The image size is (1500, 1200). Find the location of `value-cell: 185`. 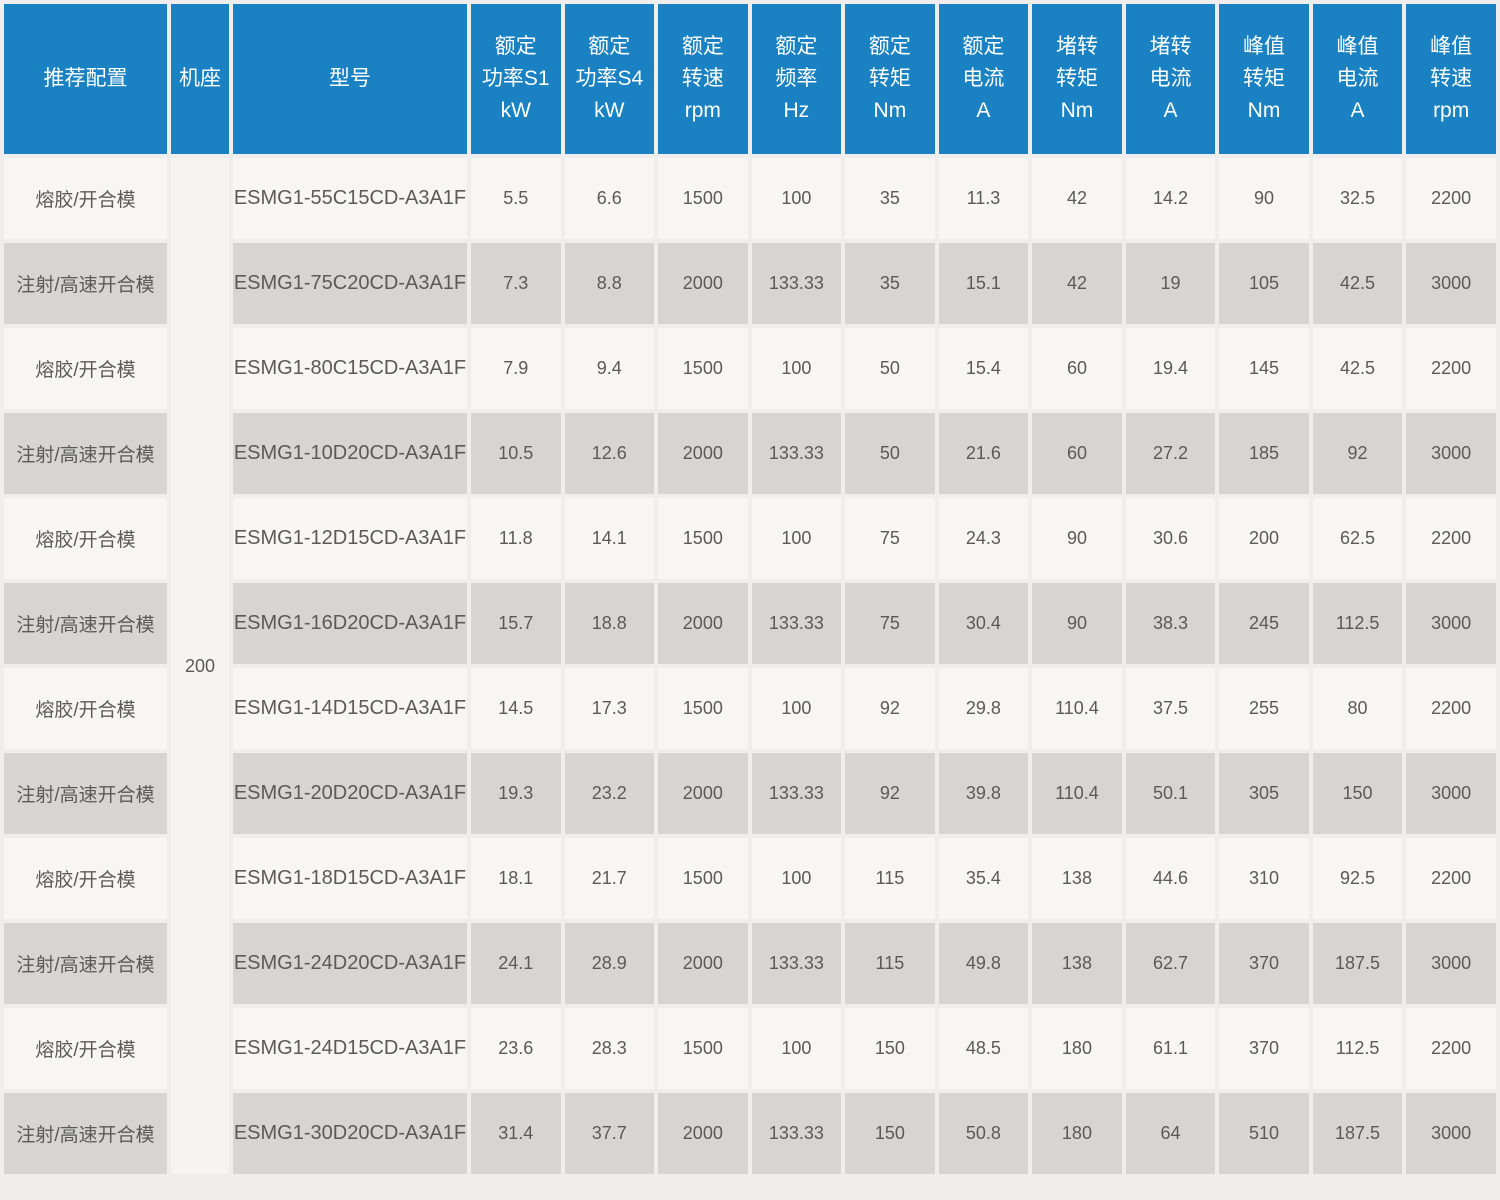

value-cell: 185 is located at coordinates (1264, 453).